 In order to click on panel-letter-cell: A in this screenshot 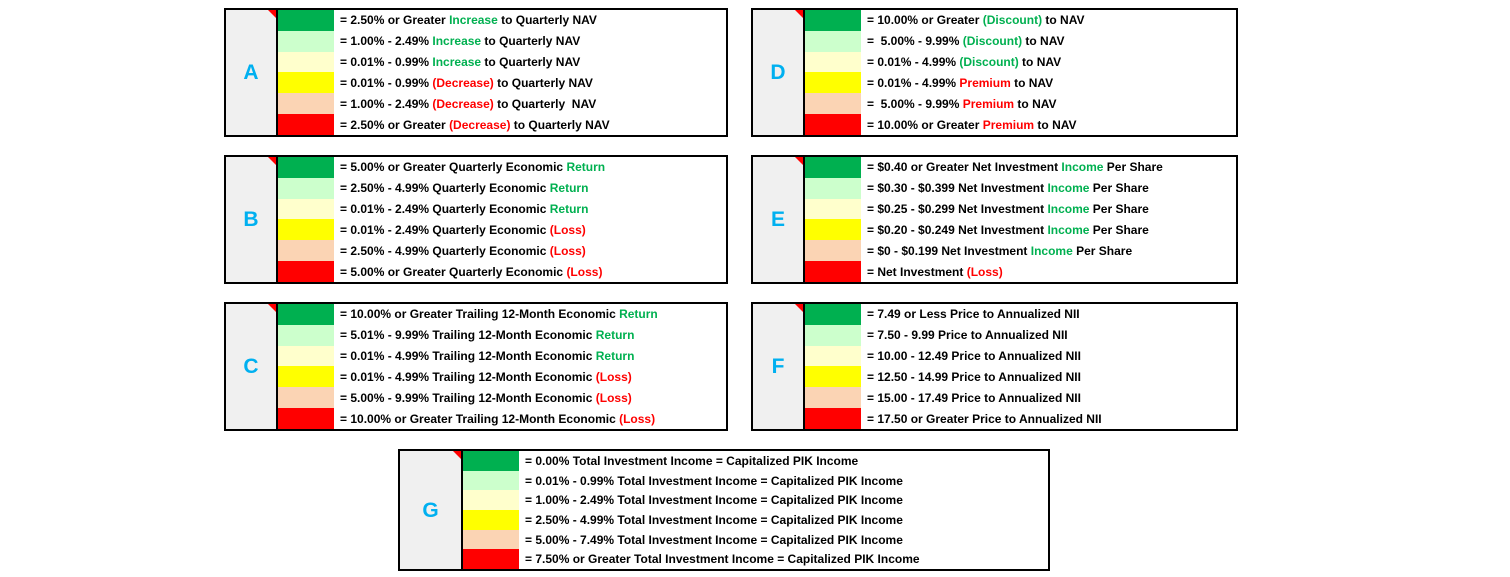, I will do `click(252, 72)`.